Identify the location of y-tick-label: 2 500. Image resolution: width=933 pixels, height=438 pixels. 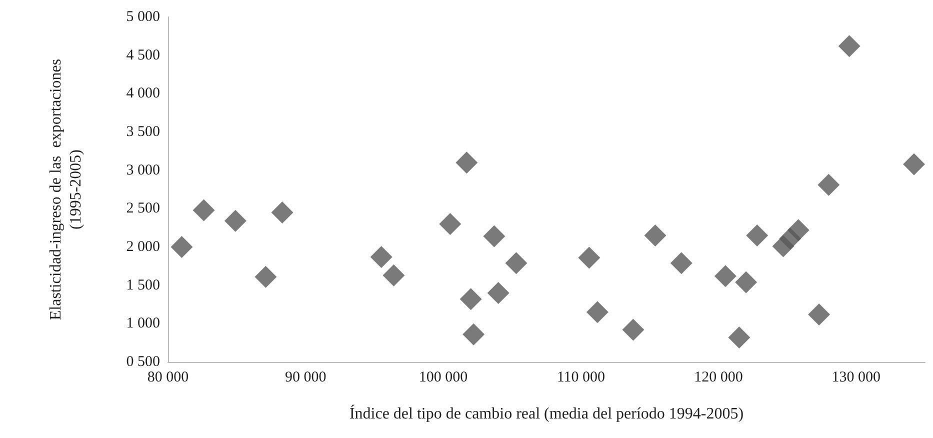
(143, 208).